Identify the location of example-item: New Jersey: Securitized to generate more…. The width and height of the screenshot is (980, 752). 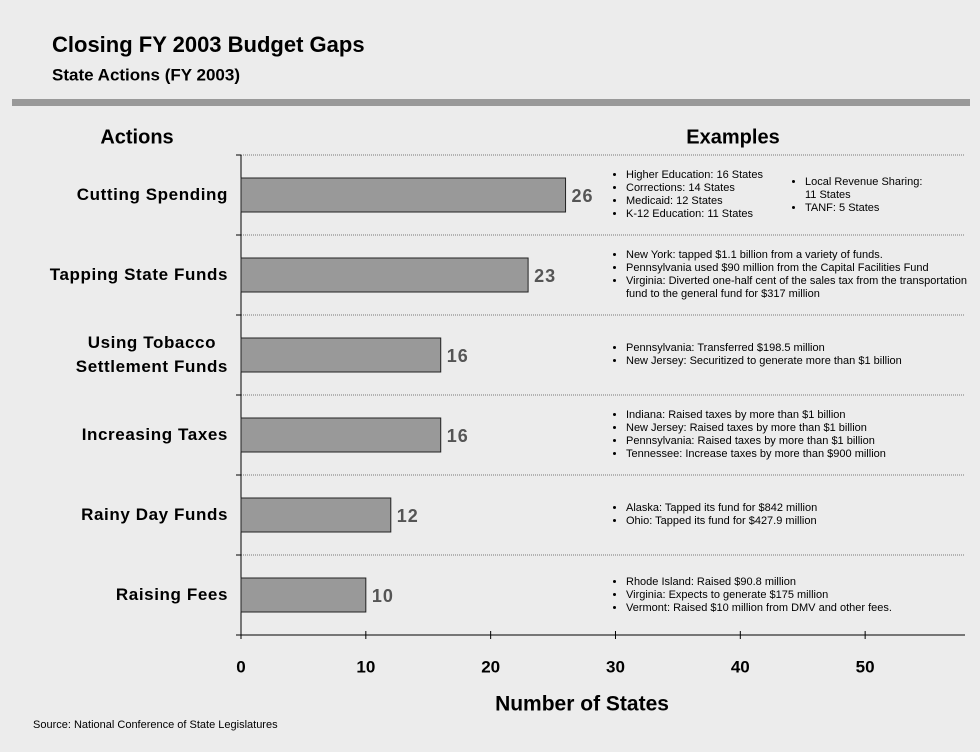
(764, 361).